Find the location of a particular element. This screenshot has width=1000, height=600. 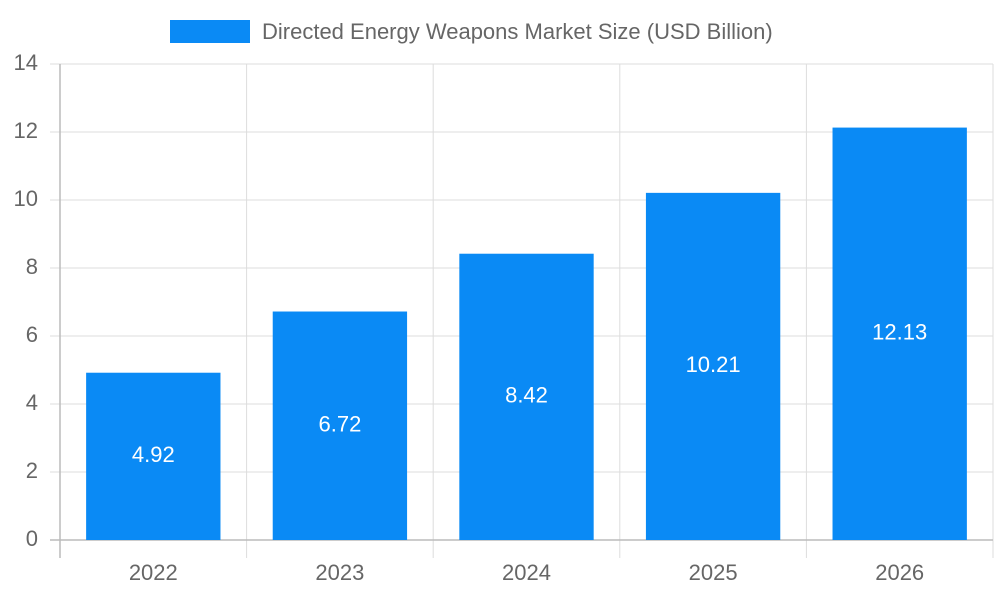

value-label: 8.42 is located at coordinates (526, 395).